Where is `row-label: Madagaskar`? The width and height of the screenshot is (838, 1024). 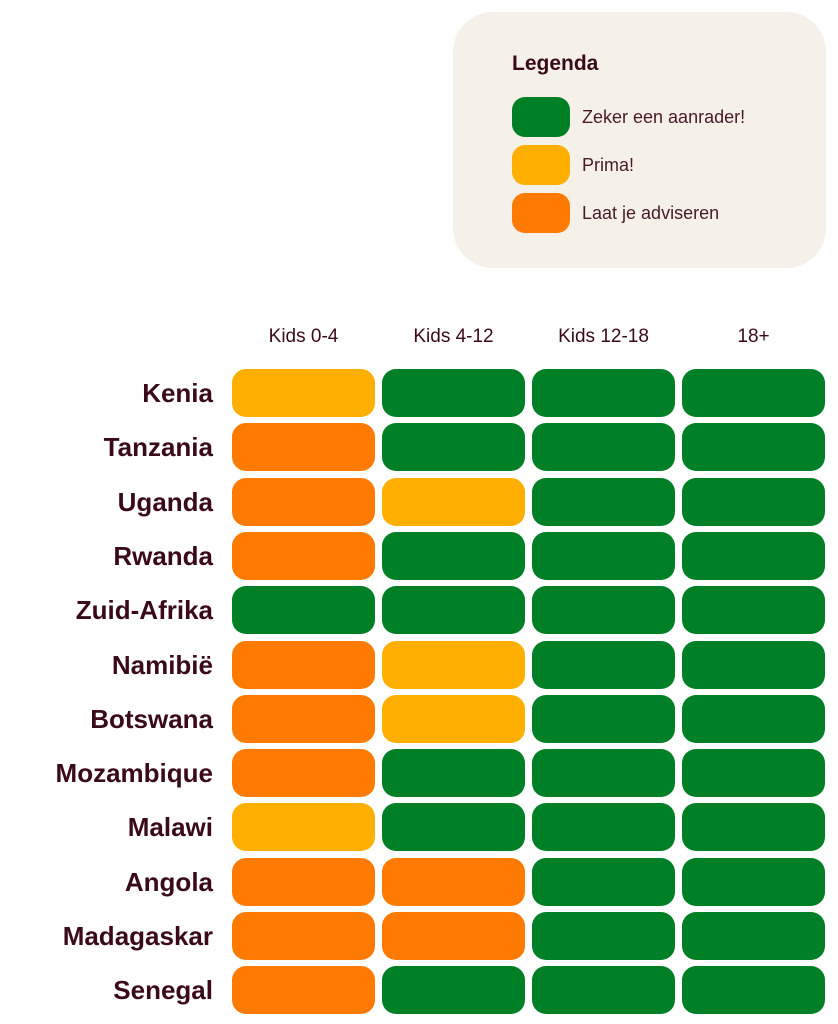 row-label: Madagaskar is located at coordinates (137, 936).